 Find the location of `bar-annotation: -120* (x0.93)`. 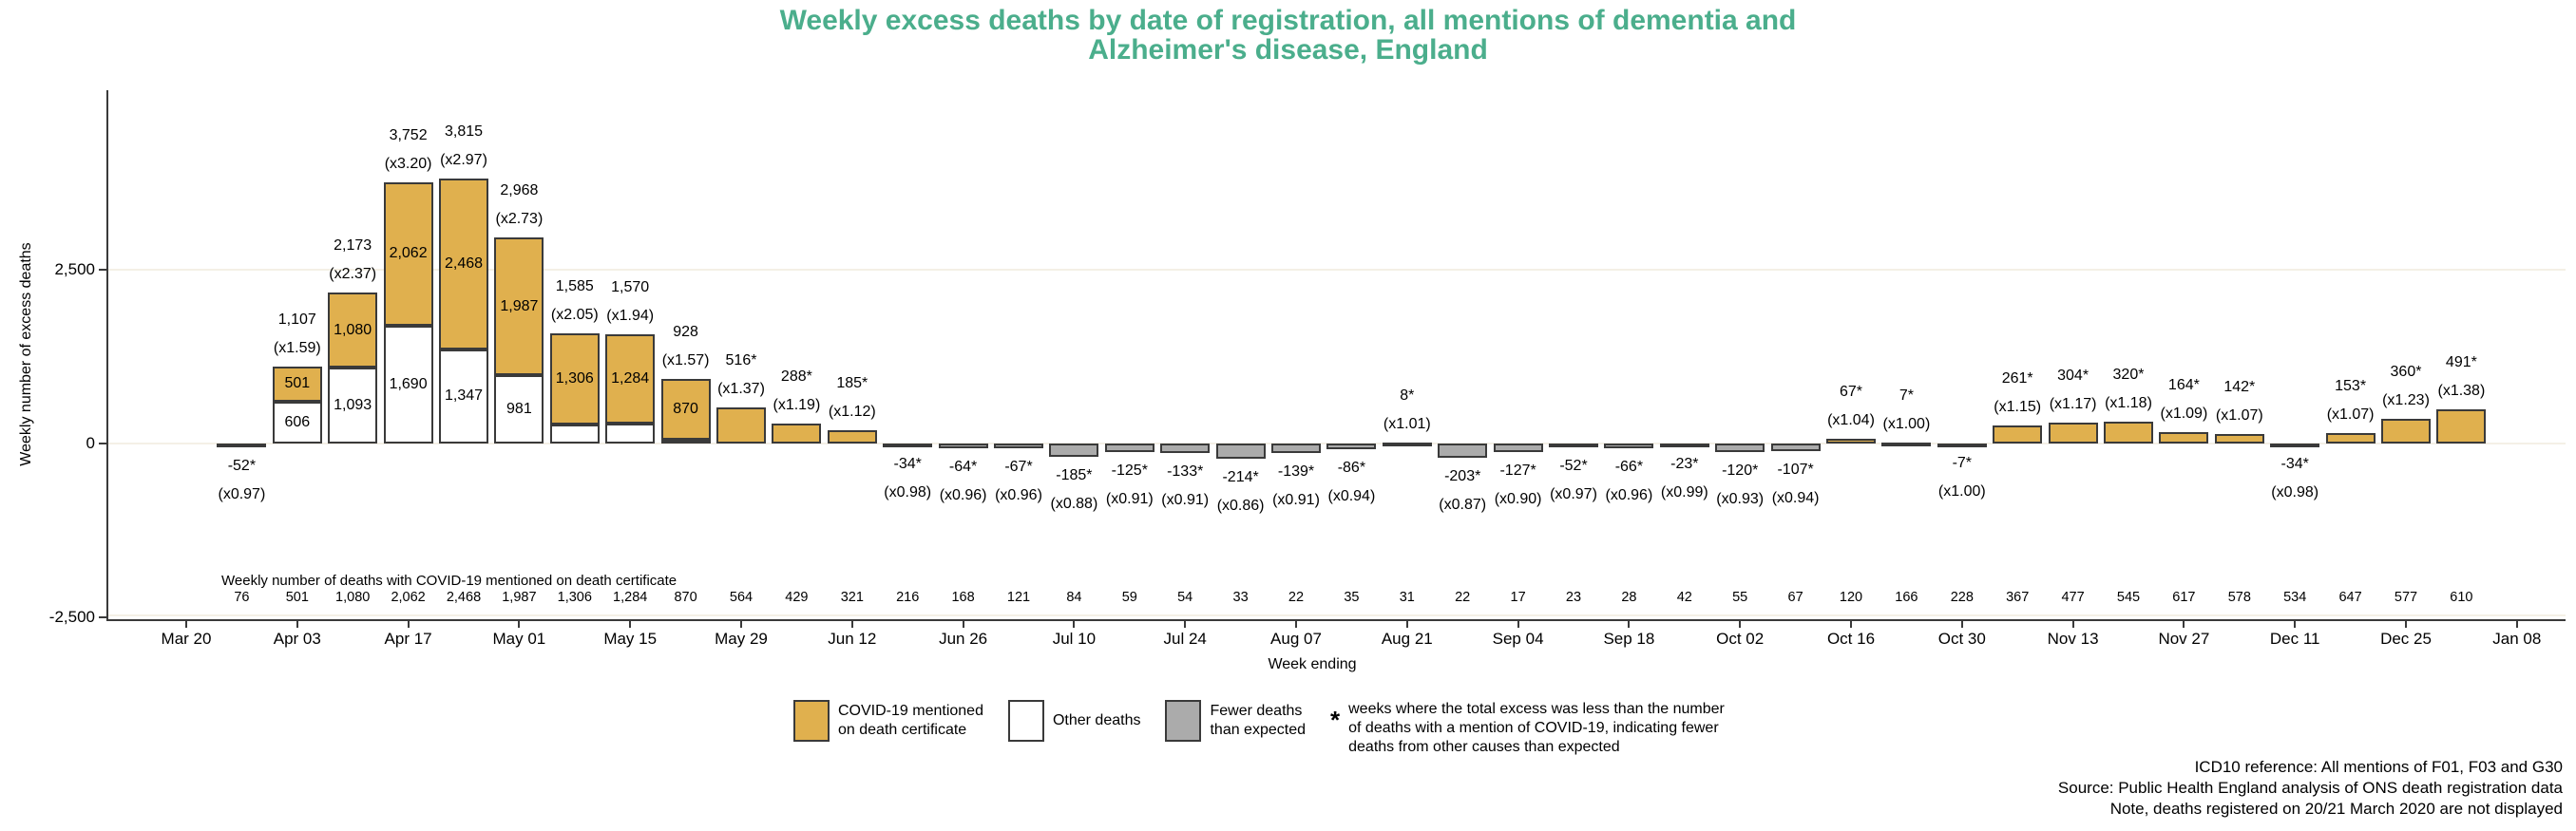

bar-annotation: -120* (x0.93) is located at coordinates (1740, 486).